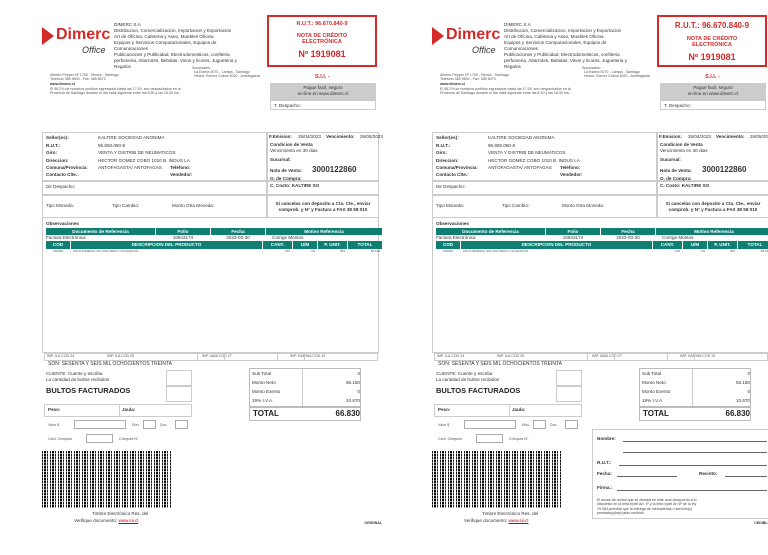  I want to click on monto-otra-label: Monto Otra Moneda:, so click(583, 205).